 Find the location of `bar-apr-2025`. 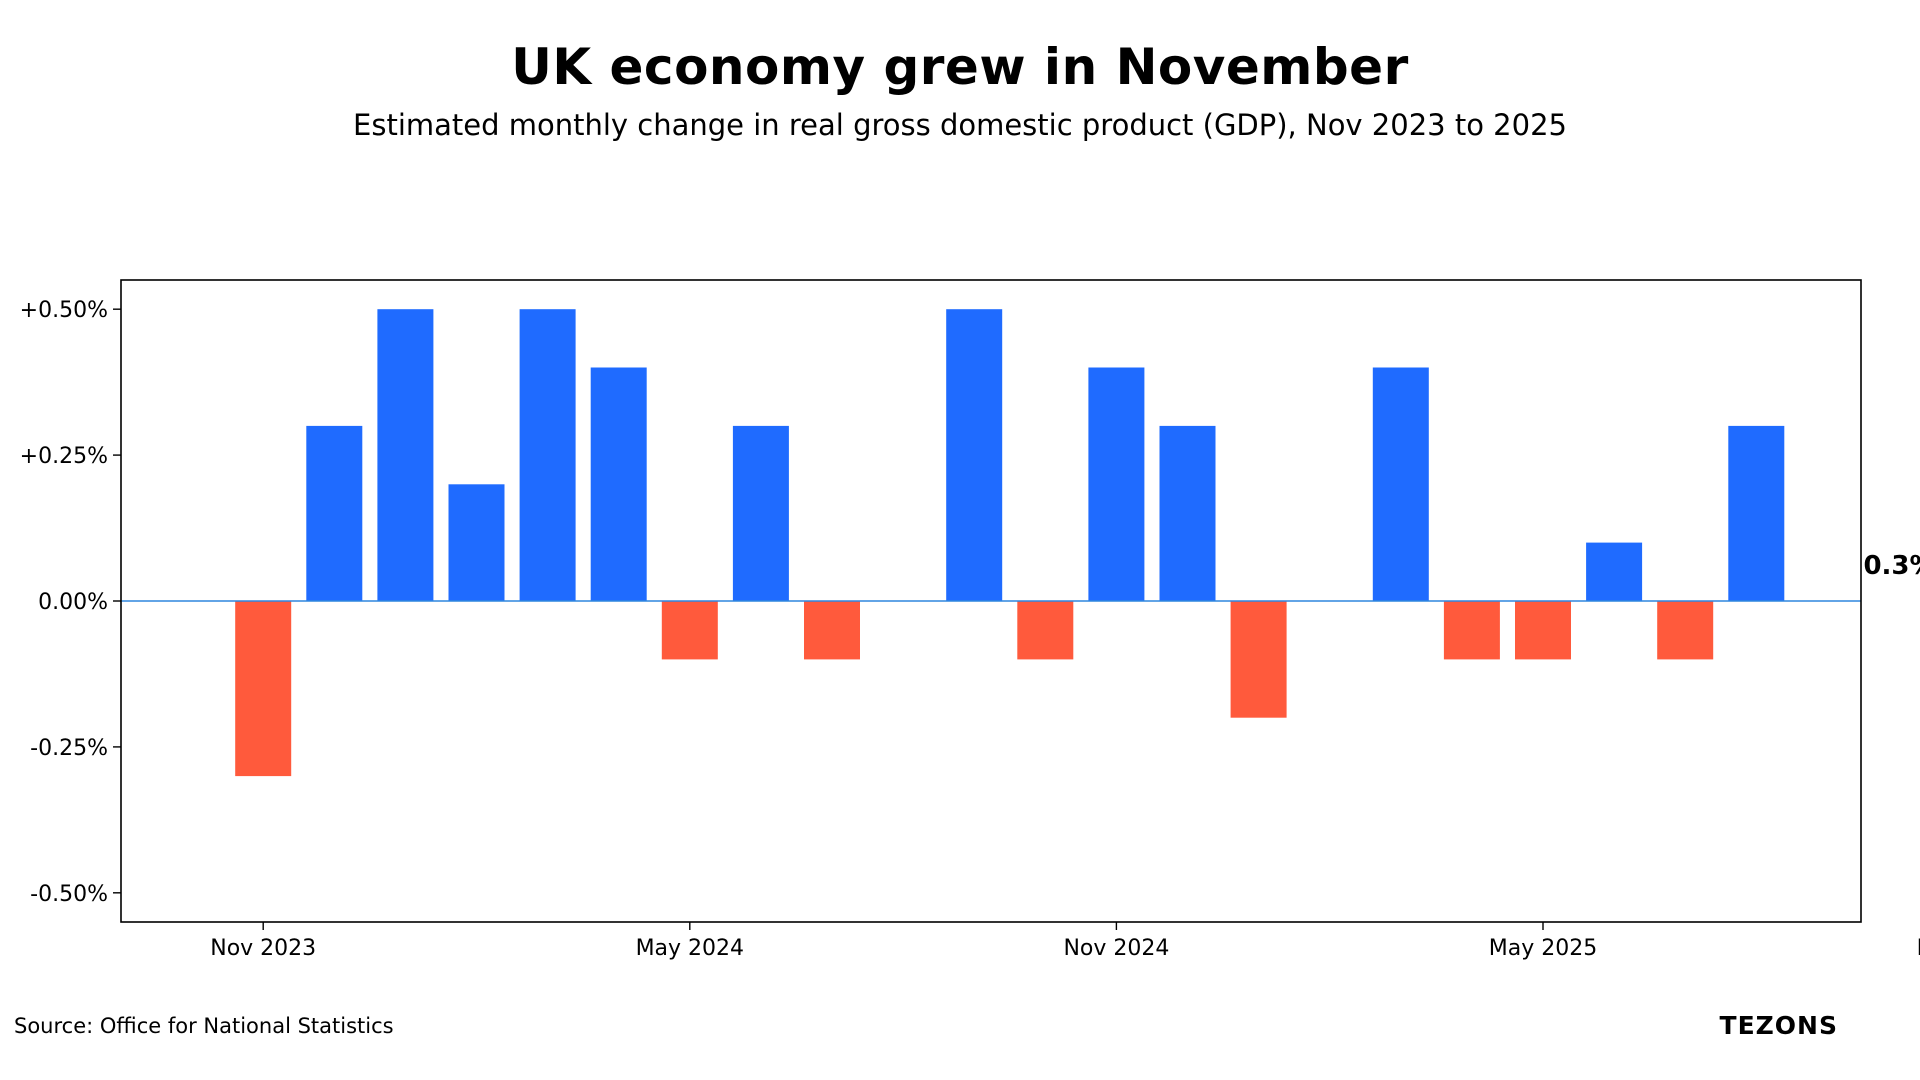

bar-apr-2025 is located at coordinates (1471, 630).